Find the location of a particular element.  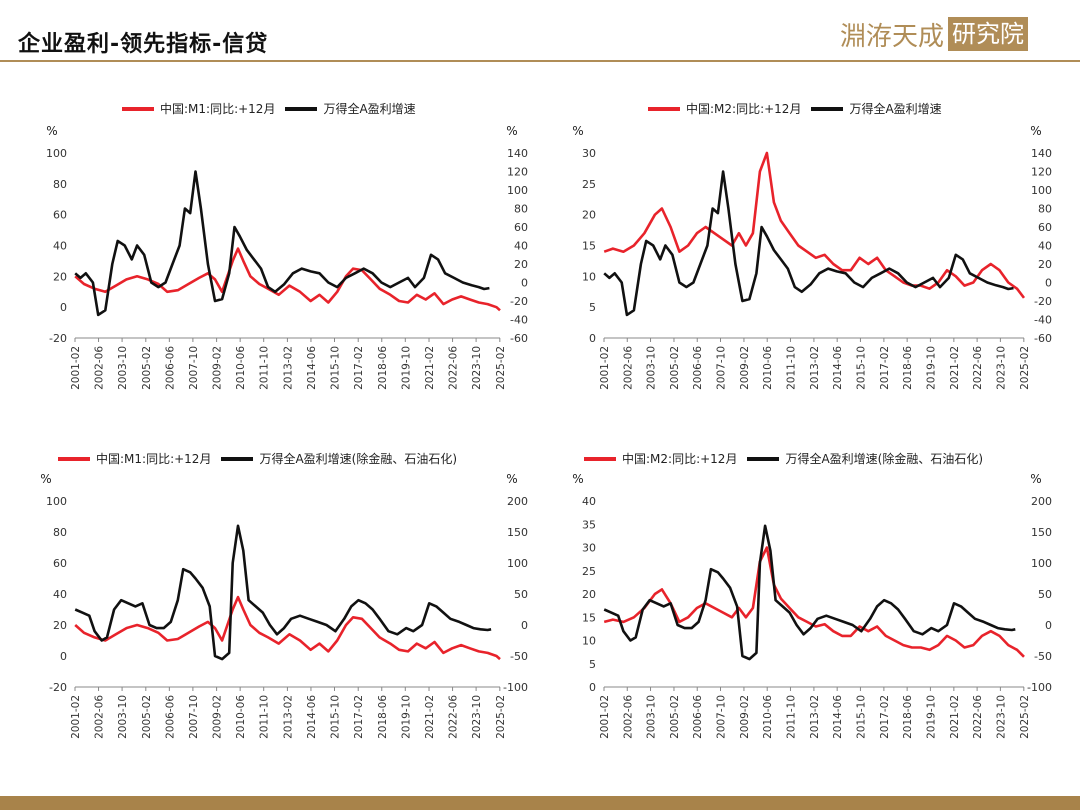

y-right-tick-label: -20 is located at coordinates (519, 301).